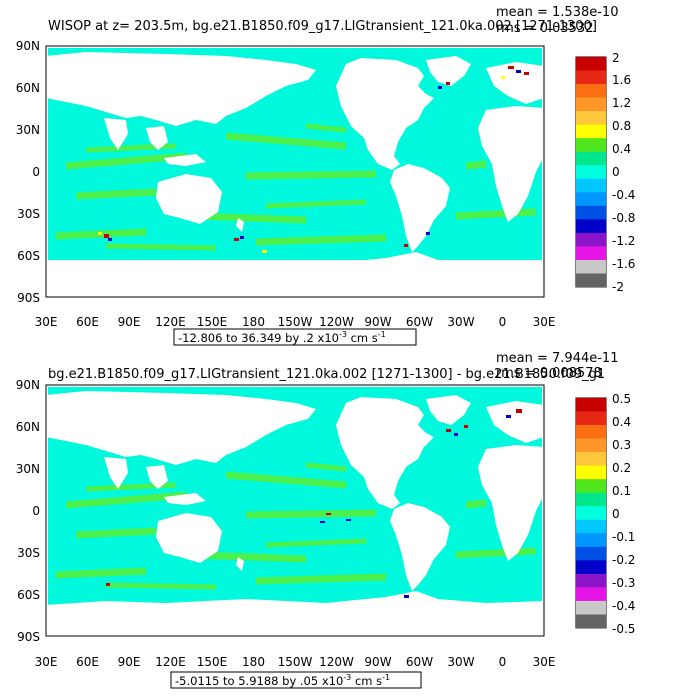 This screenshot has width=700, height=700. I want to click on lat-tick-label: 30N, so click(28, 130).